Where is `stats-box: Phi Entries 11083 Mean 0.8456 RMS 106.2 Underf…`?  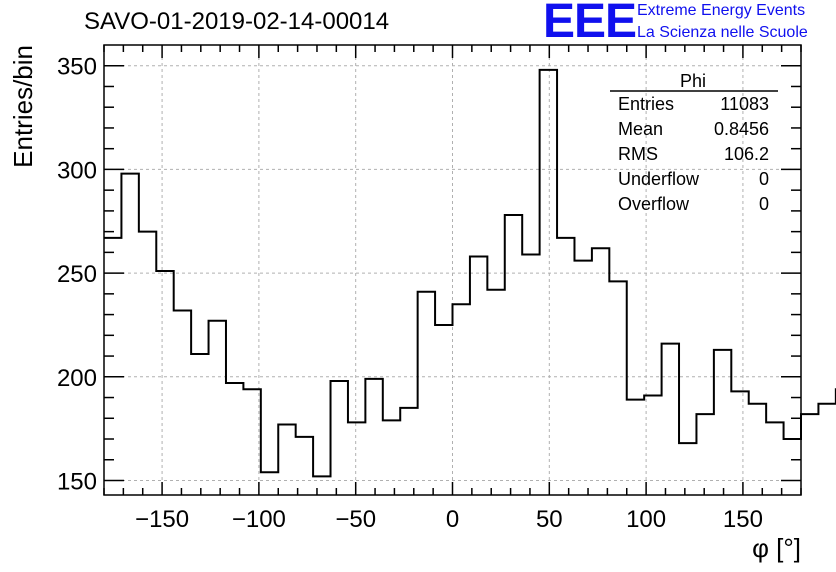
stats-box: Phi Entries 11083 Mean 0.8456 RMS 106.2 Underf… is located at coordinates (694, 142).